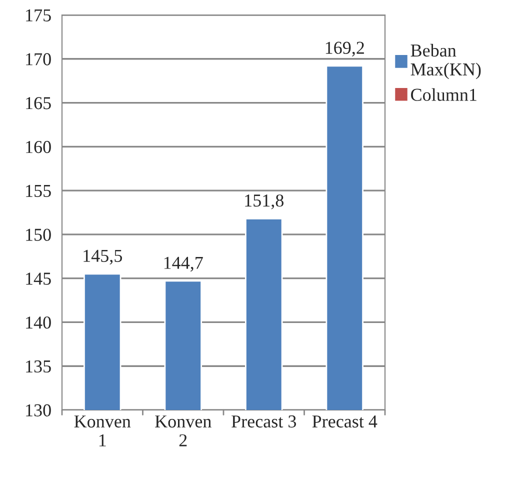 This screenshot has height=479, width=518. Describe the element at coordinates (38, 278) in the screenshot. I see `y-tick-label: 145` at that location.